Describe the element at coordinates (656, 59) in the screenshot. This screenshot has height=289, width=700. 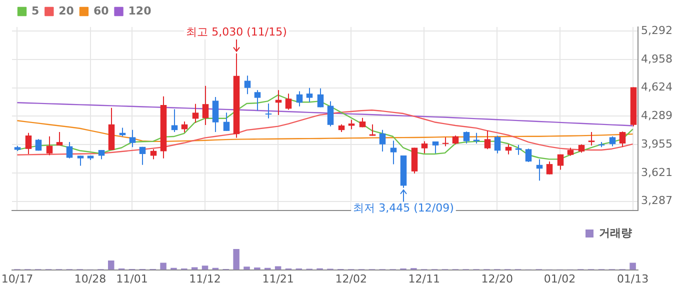
I see `y-tick-label: 4,958` at that location.